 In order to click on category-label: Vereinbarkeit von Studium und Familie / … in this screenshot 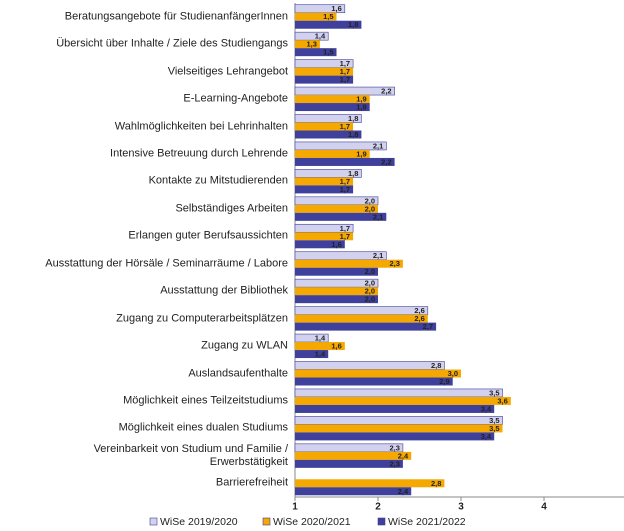, I will do `click(190, 455)`.